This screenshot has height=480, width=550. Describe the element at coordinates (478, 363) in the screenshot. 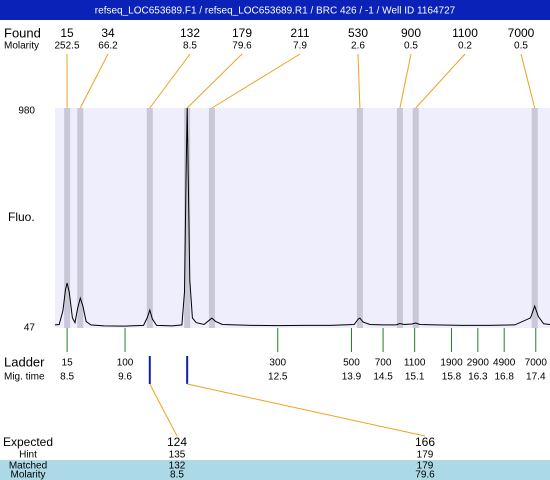

I see `ladder-size: 2900` at that location.